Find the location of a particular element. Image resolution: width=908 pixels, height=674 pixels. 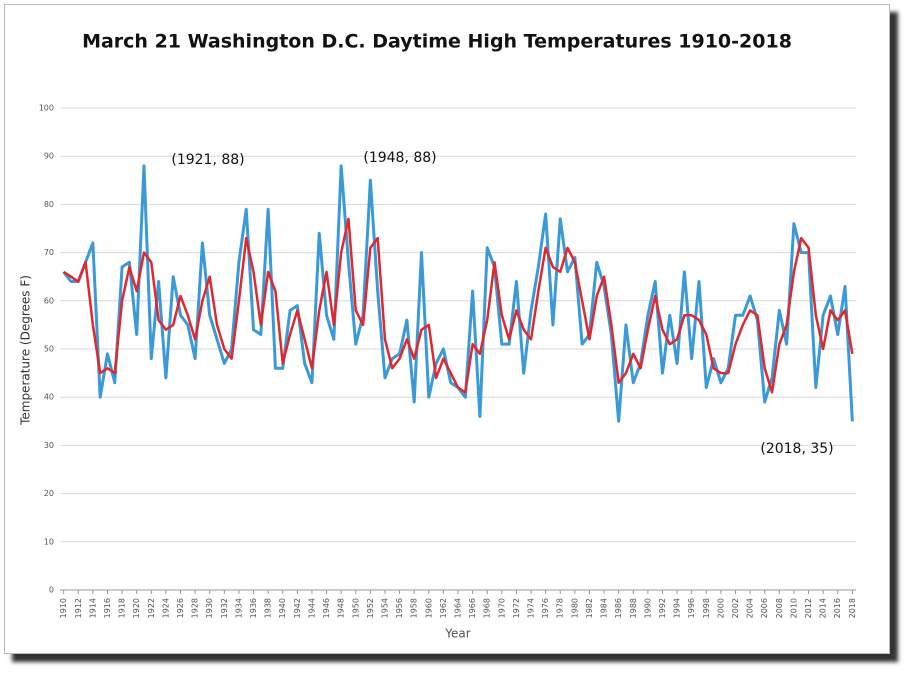

x-tick-label: 2004 is located at coordinates (750, 608).